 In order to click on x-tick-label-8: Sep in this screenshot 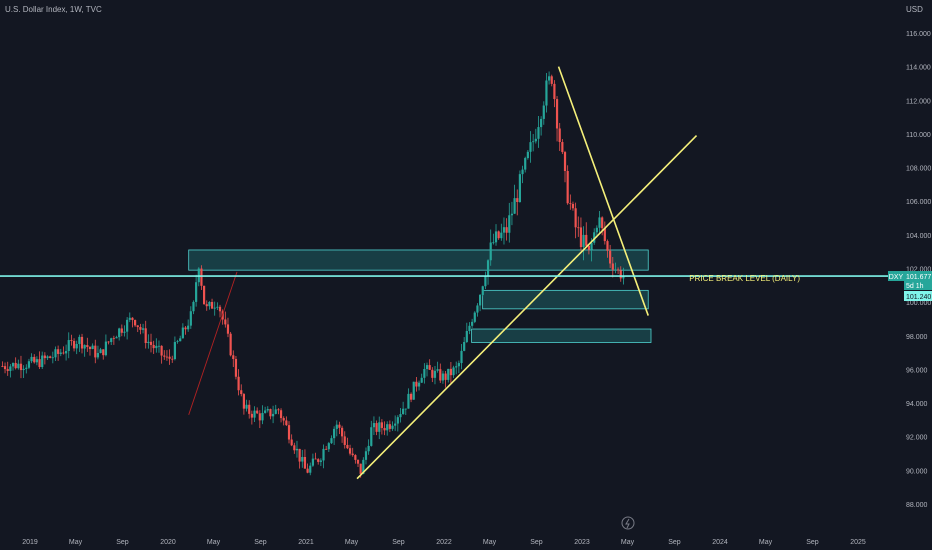, I will do `click(398, 542)`.